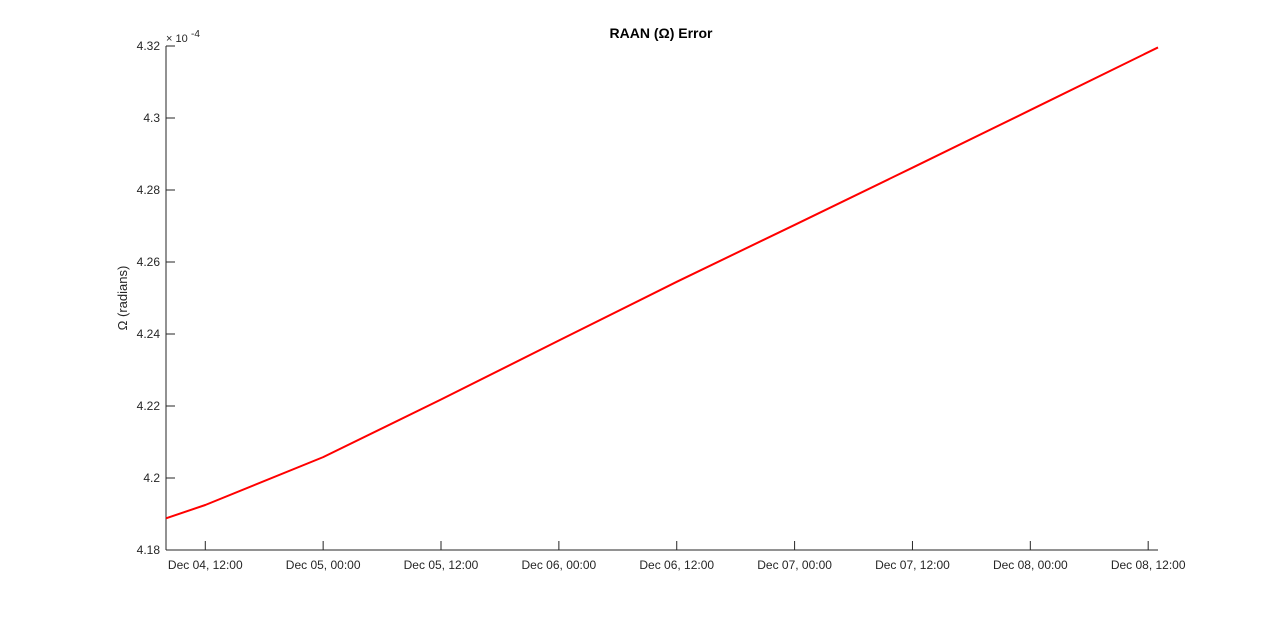 The width and height of the screenshot is (1280, 618). I want to click on y-axis-exponent-power: -4, so click(195, 34).